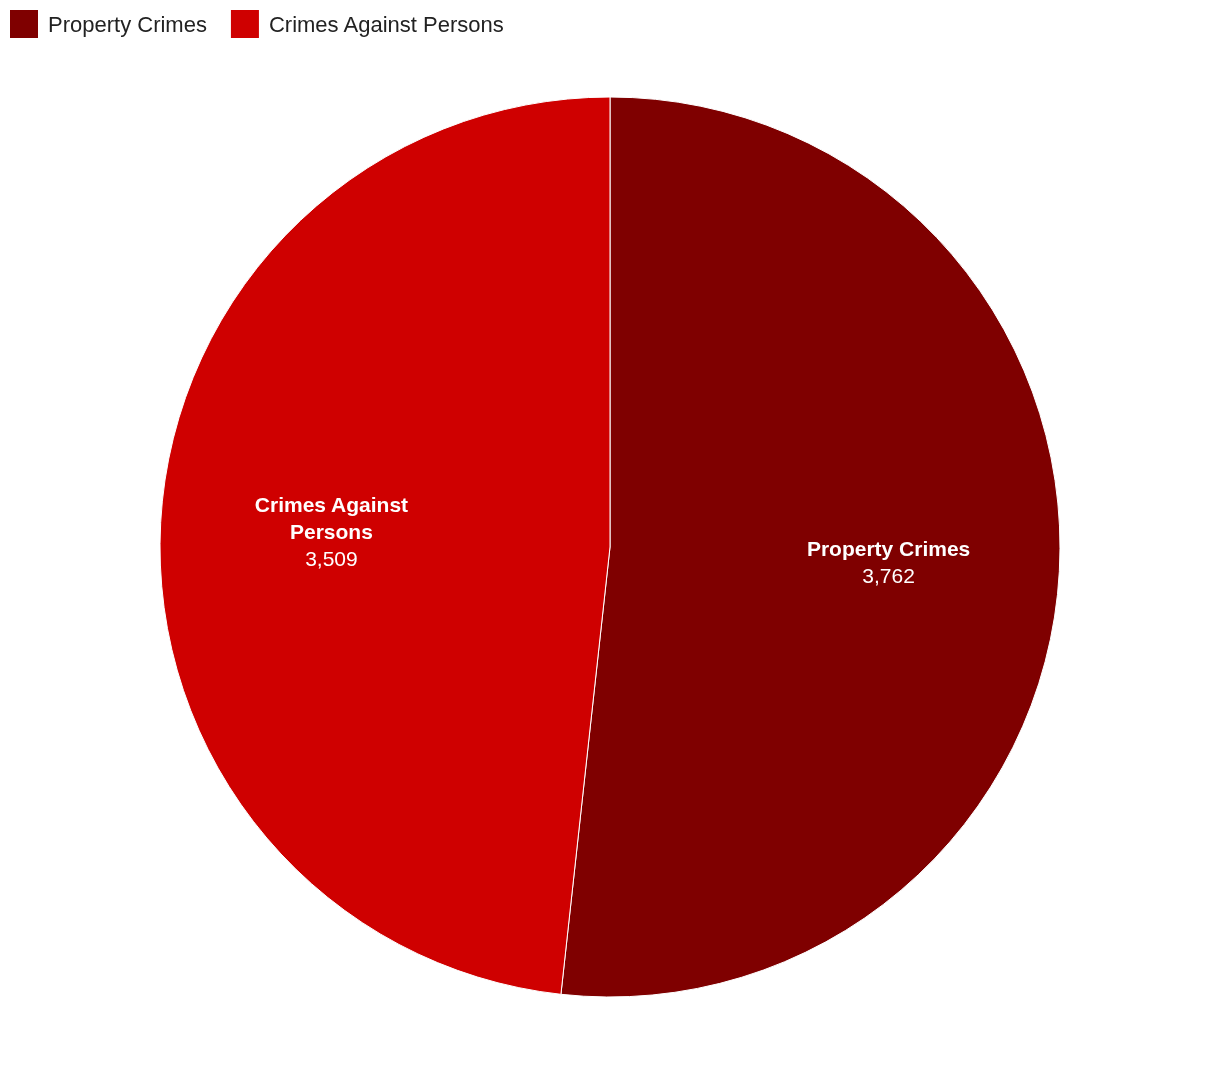  What do you see at coordinates (331, 517) in the screenshot?
I see `slice-label: Crimes Against Persons` at bounding box center [331, 517].